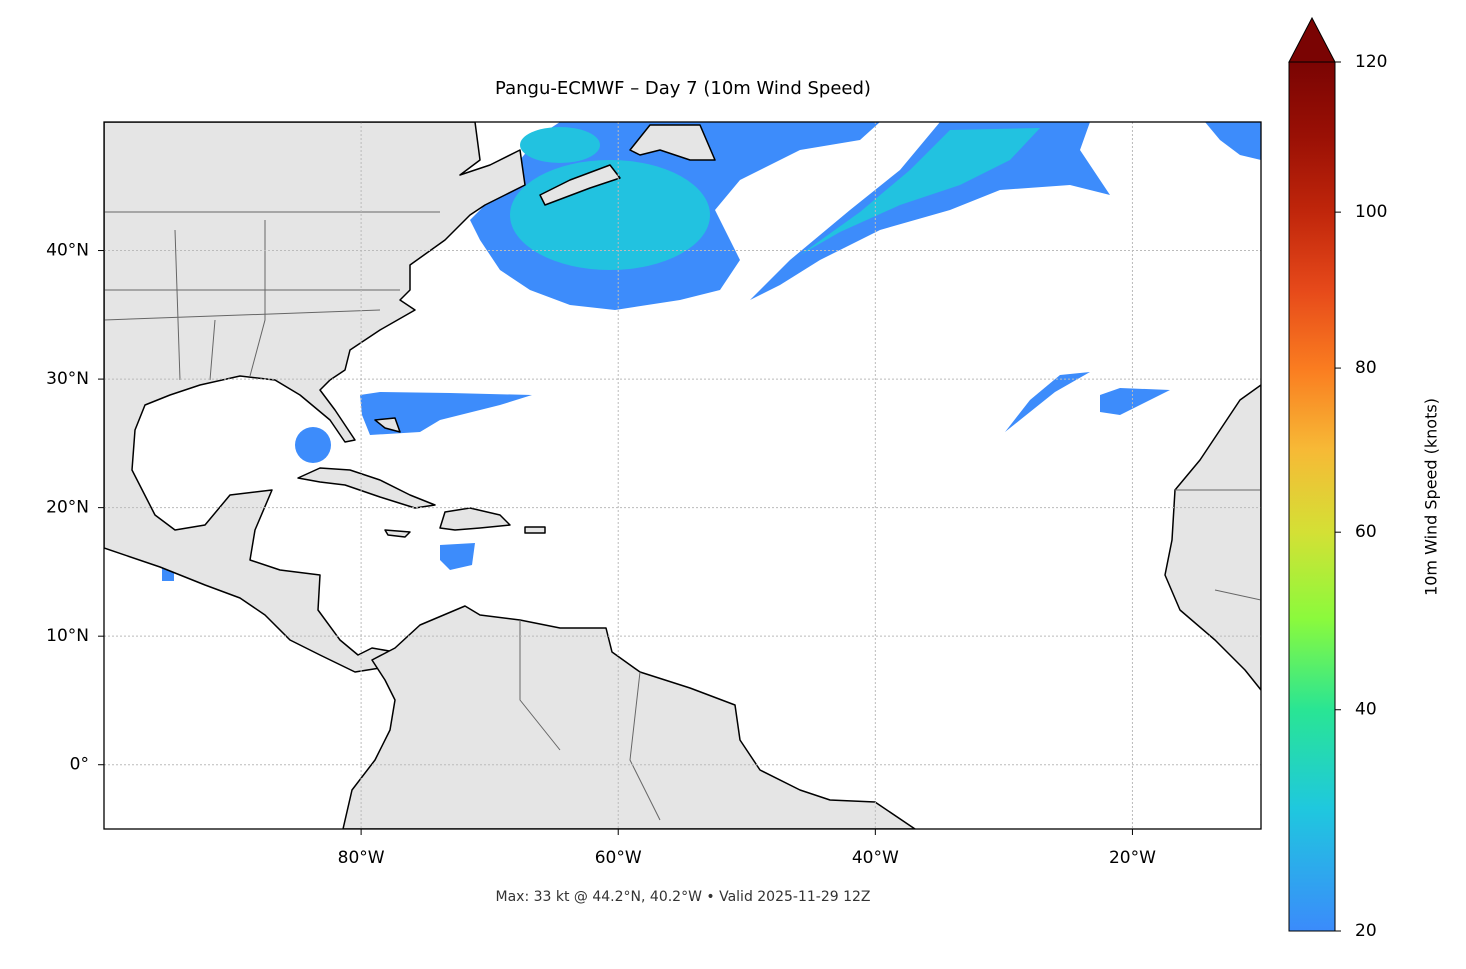  What do you see at coordinates (1366, 931) in the screenshot?
I see `colorbar-tick-label: 20` at bounding box center [1366, 931].